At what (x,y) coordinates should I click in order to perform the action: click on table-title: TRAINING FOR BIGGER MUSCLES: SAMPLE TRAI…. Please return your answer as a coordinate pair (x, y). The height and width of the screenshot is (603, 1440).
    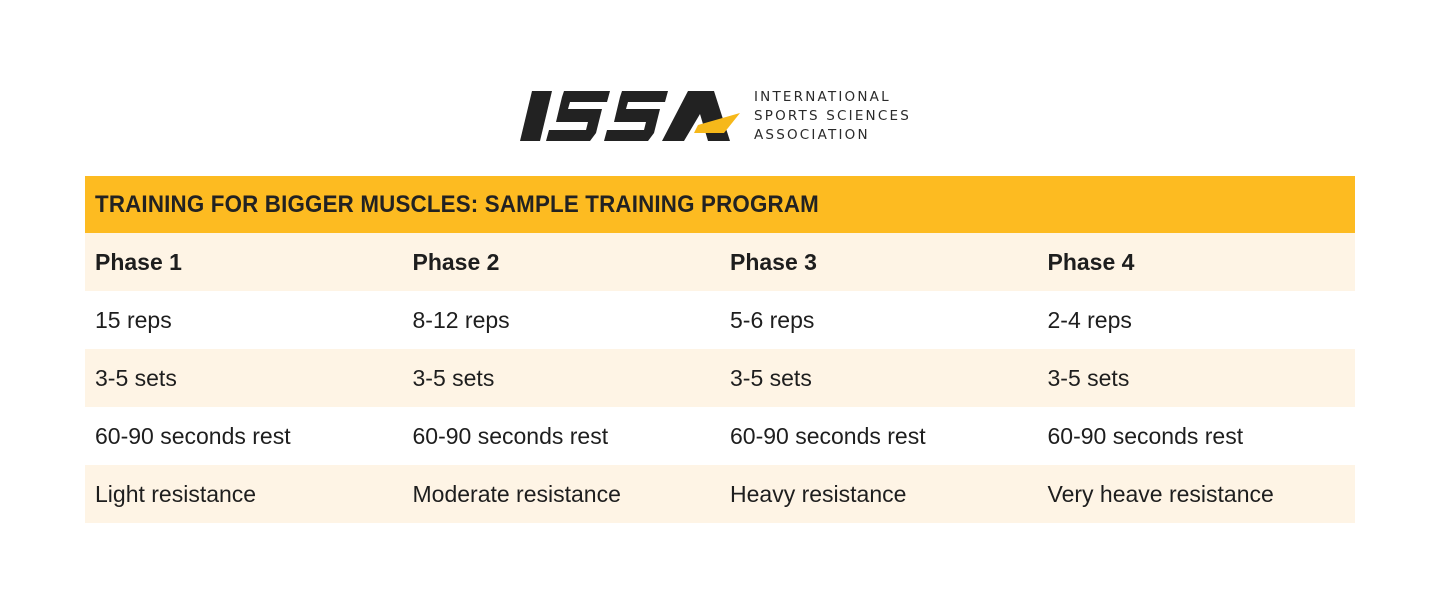
    Looking at the image, I should click on (457, 204).